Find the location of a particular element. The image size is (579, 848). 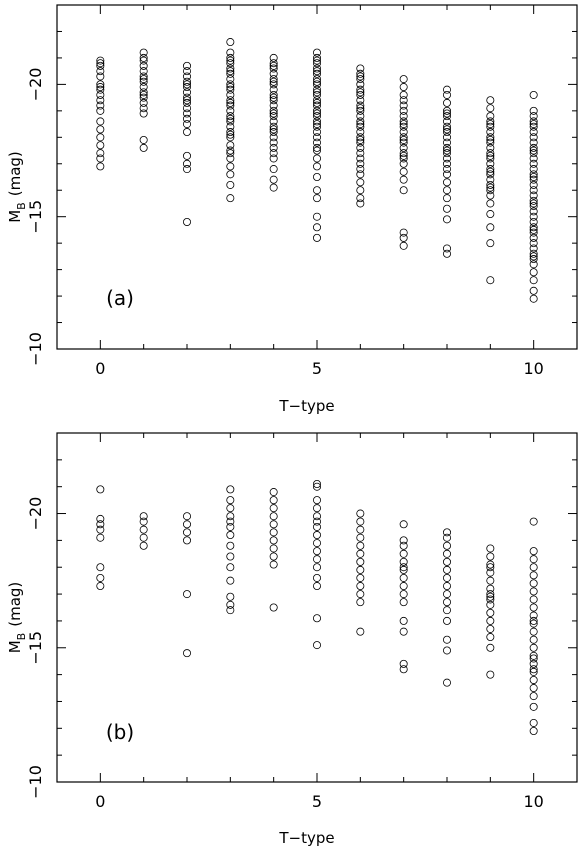

panel-a-y-axis-label: MB(mag) is located at coordinates (17, 187).